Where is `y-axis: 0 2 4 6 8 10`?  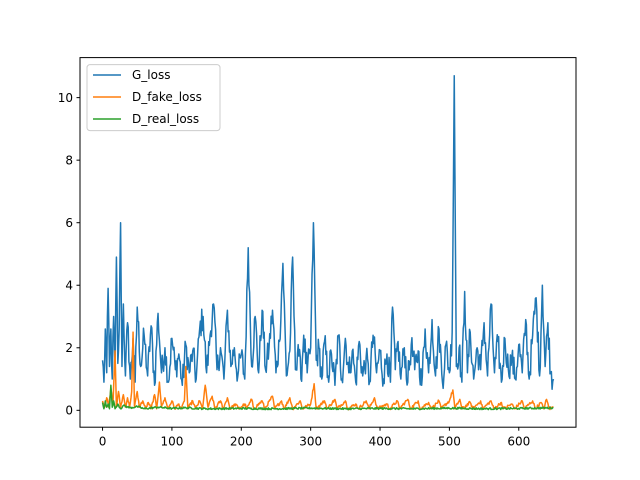
y-axis: 0 2 4 6 8 10 is located at coordinates (69, 254).